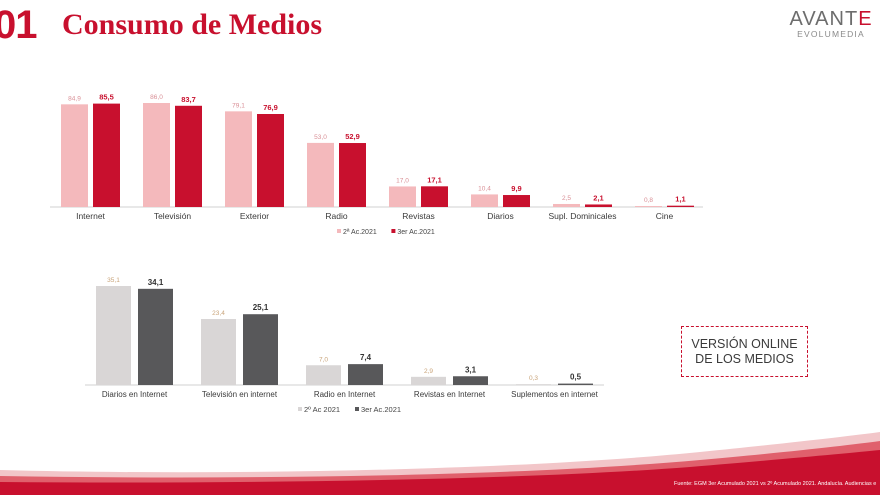  I want to click on data-label: 9,9, so click(516, 188).